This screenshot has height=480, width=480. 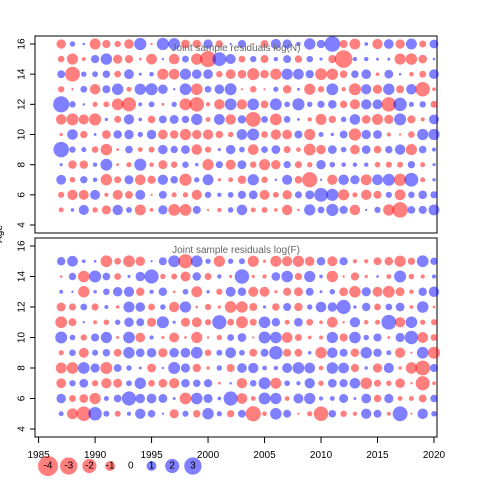 What do you see at coordinates (22, 104) in the screenshot?
I see `y-tick-label: 12` at bounding box center [22, 104].